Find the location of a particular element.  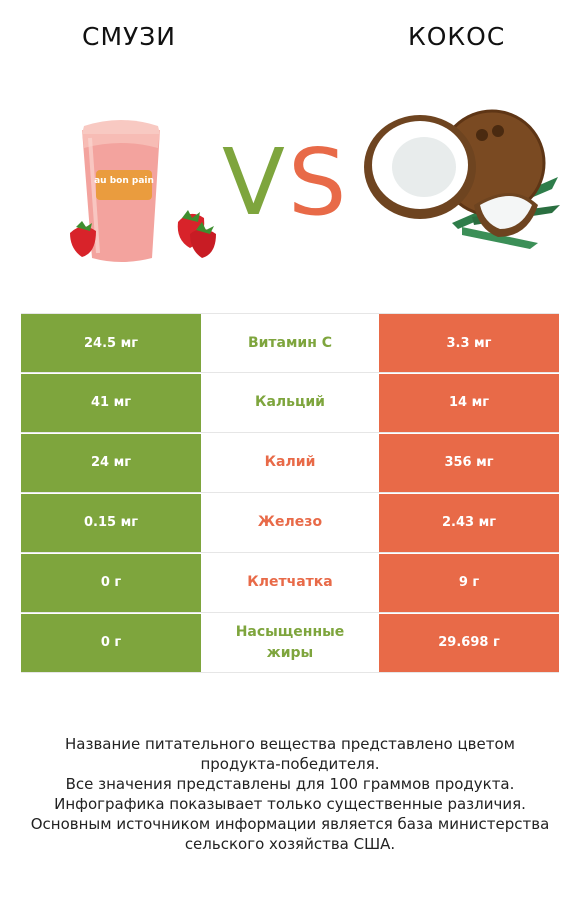

left-value-cell: 24.5 мг is located at coordinates (111, 343).